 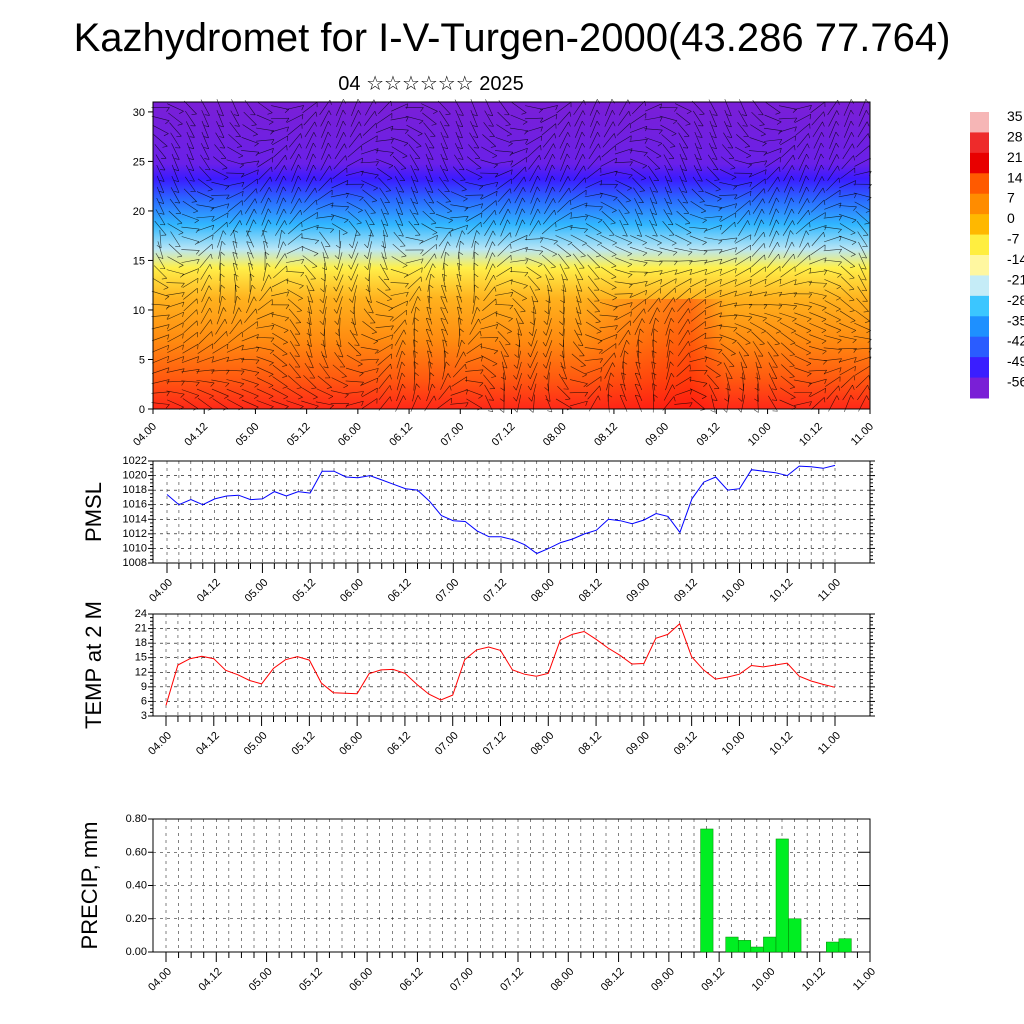 I want to click on temp-y-tick-label: 6, so click(x=144, y=701).